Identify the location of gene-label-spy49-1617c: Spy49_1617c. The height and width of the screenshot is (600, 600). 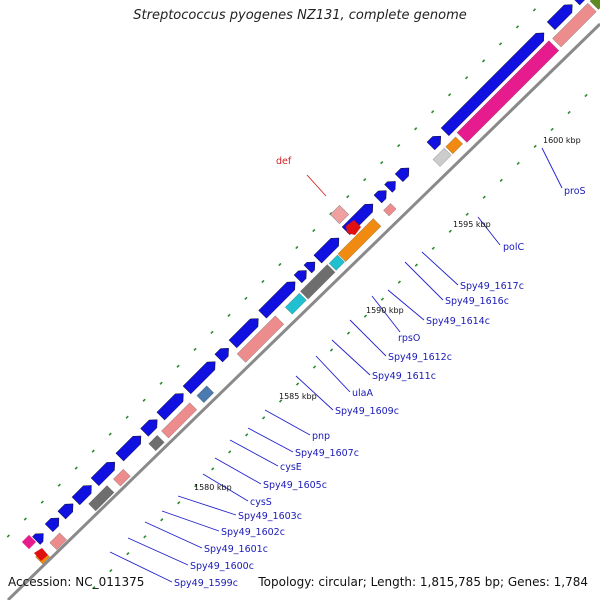
(492, 286).